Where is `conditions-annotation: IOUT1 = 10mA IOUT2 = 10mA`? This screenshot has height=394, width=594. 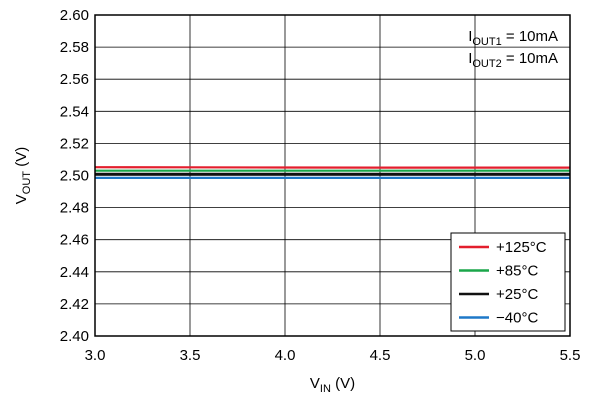 conditions-annotation: IOUT1 = 10mA IOUT2 = 10mA is located at coordinates (513, 49).